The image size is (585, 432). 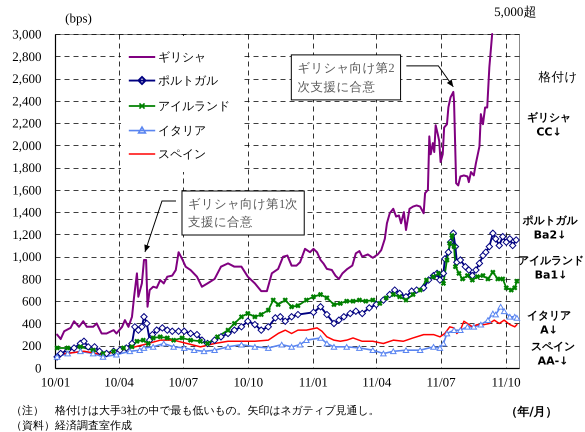 What do you see at coordinates (27, 78) in the screenshot?
I see `y-tick-label: 2,600` at bounding box center [27, 78].